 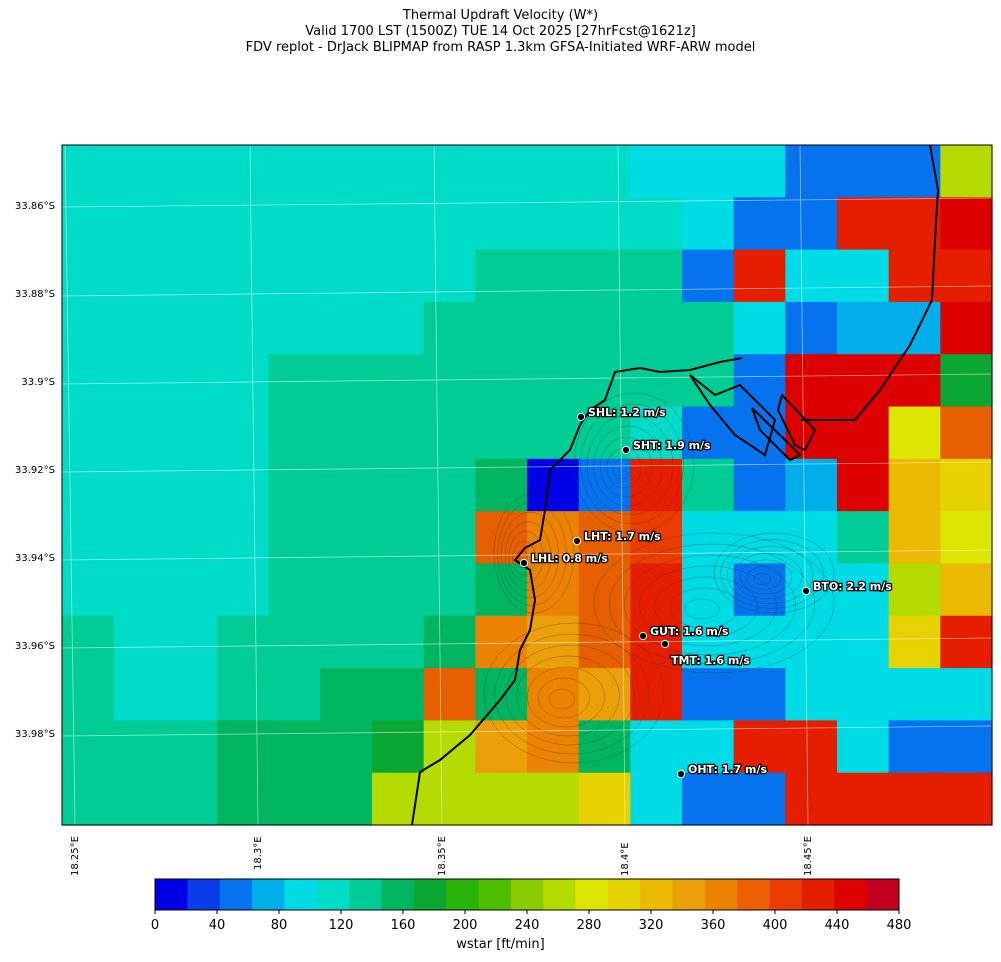 I want to click on station-label-sht: SHT: 1.9 m/s, so click(x=672, y=445).